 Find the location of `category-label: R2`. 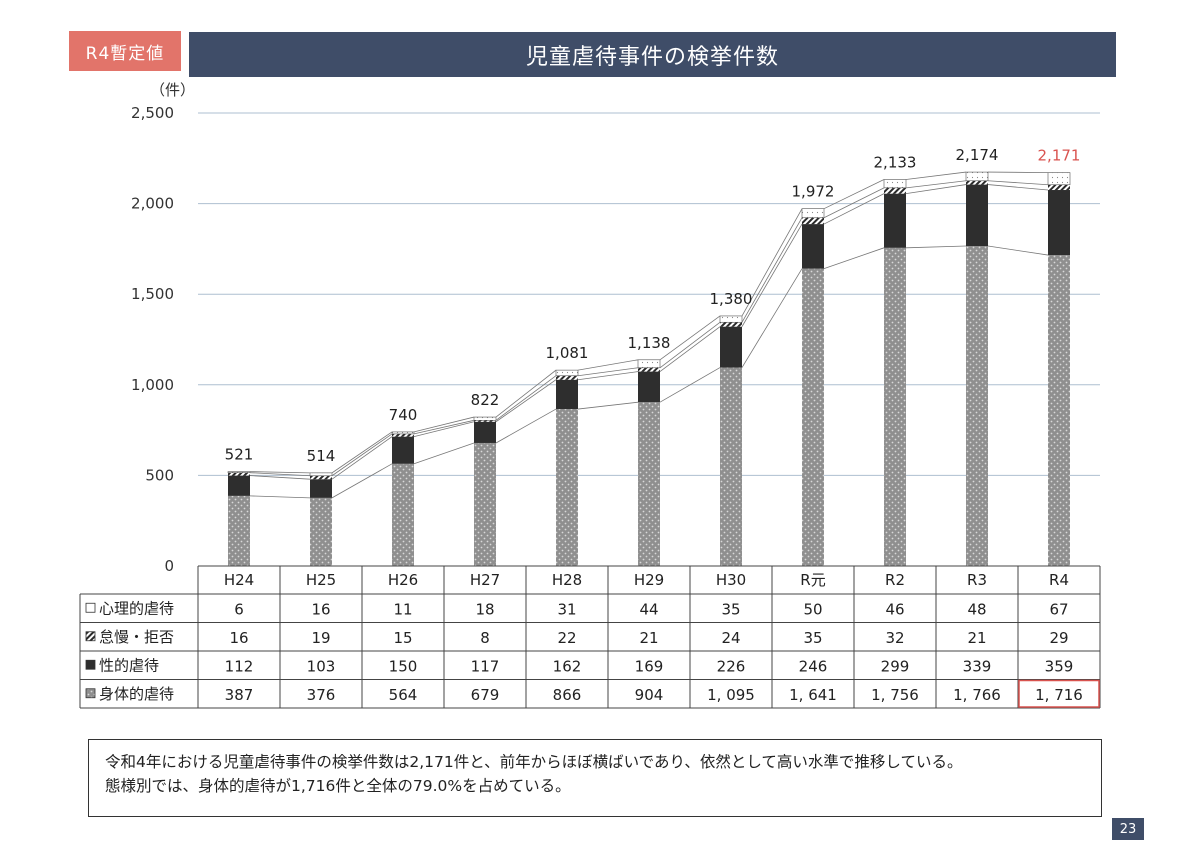

category-label: R2 is located at coordinates (895, 580).